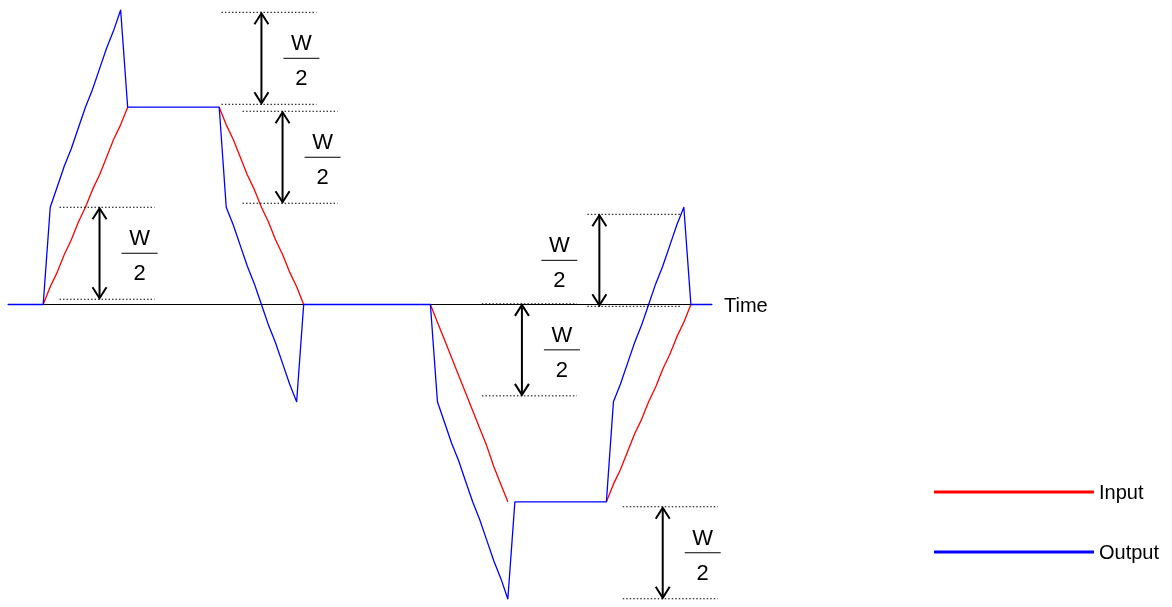 The width and height of the screenshot is (1172, 607). I want to click on text: Input, so click(1121, 492).